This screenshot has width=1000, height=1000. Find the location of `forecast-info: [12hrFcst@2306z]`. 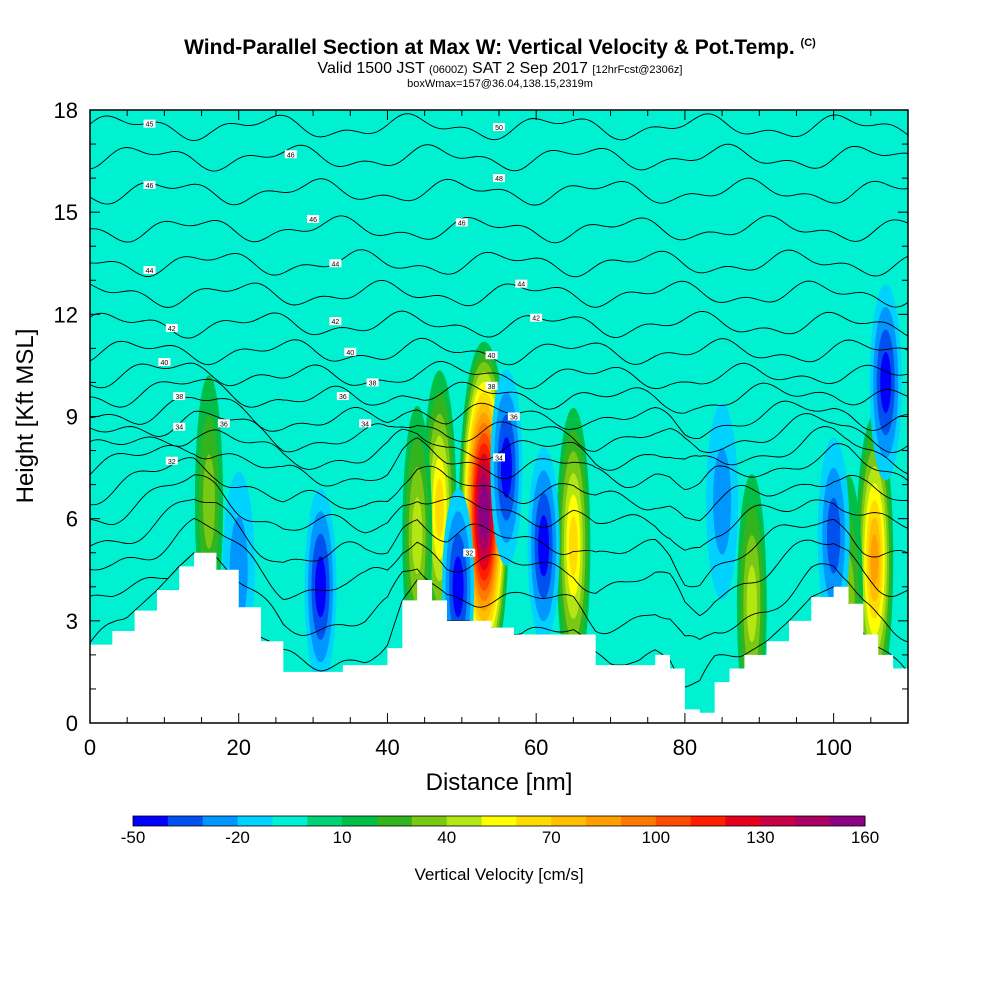

forecast-info: [12hrFcst@2306z] is located at coordinates (637, 70).